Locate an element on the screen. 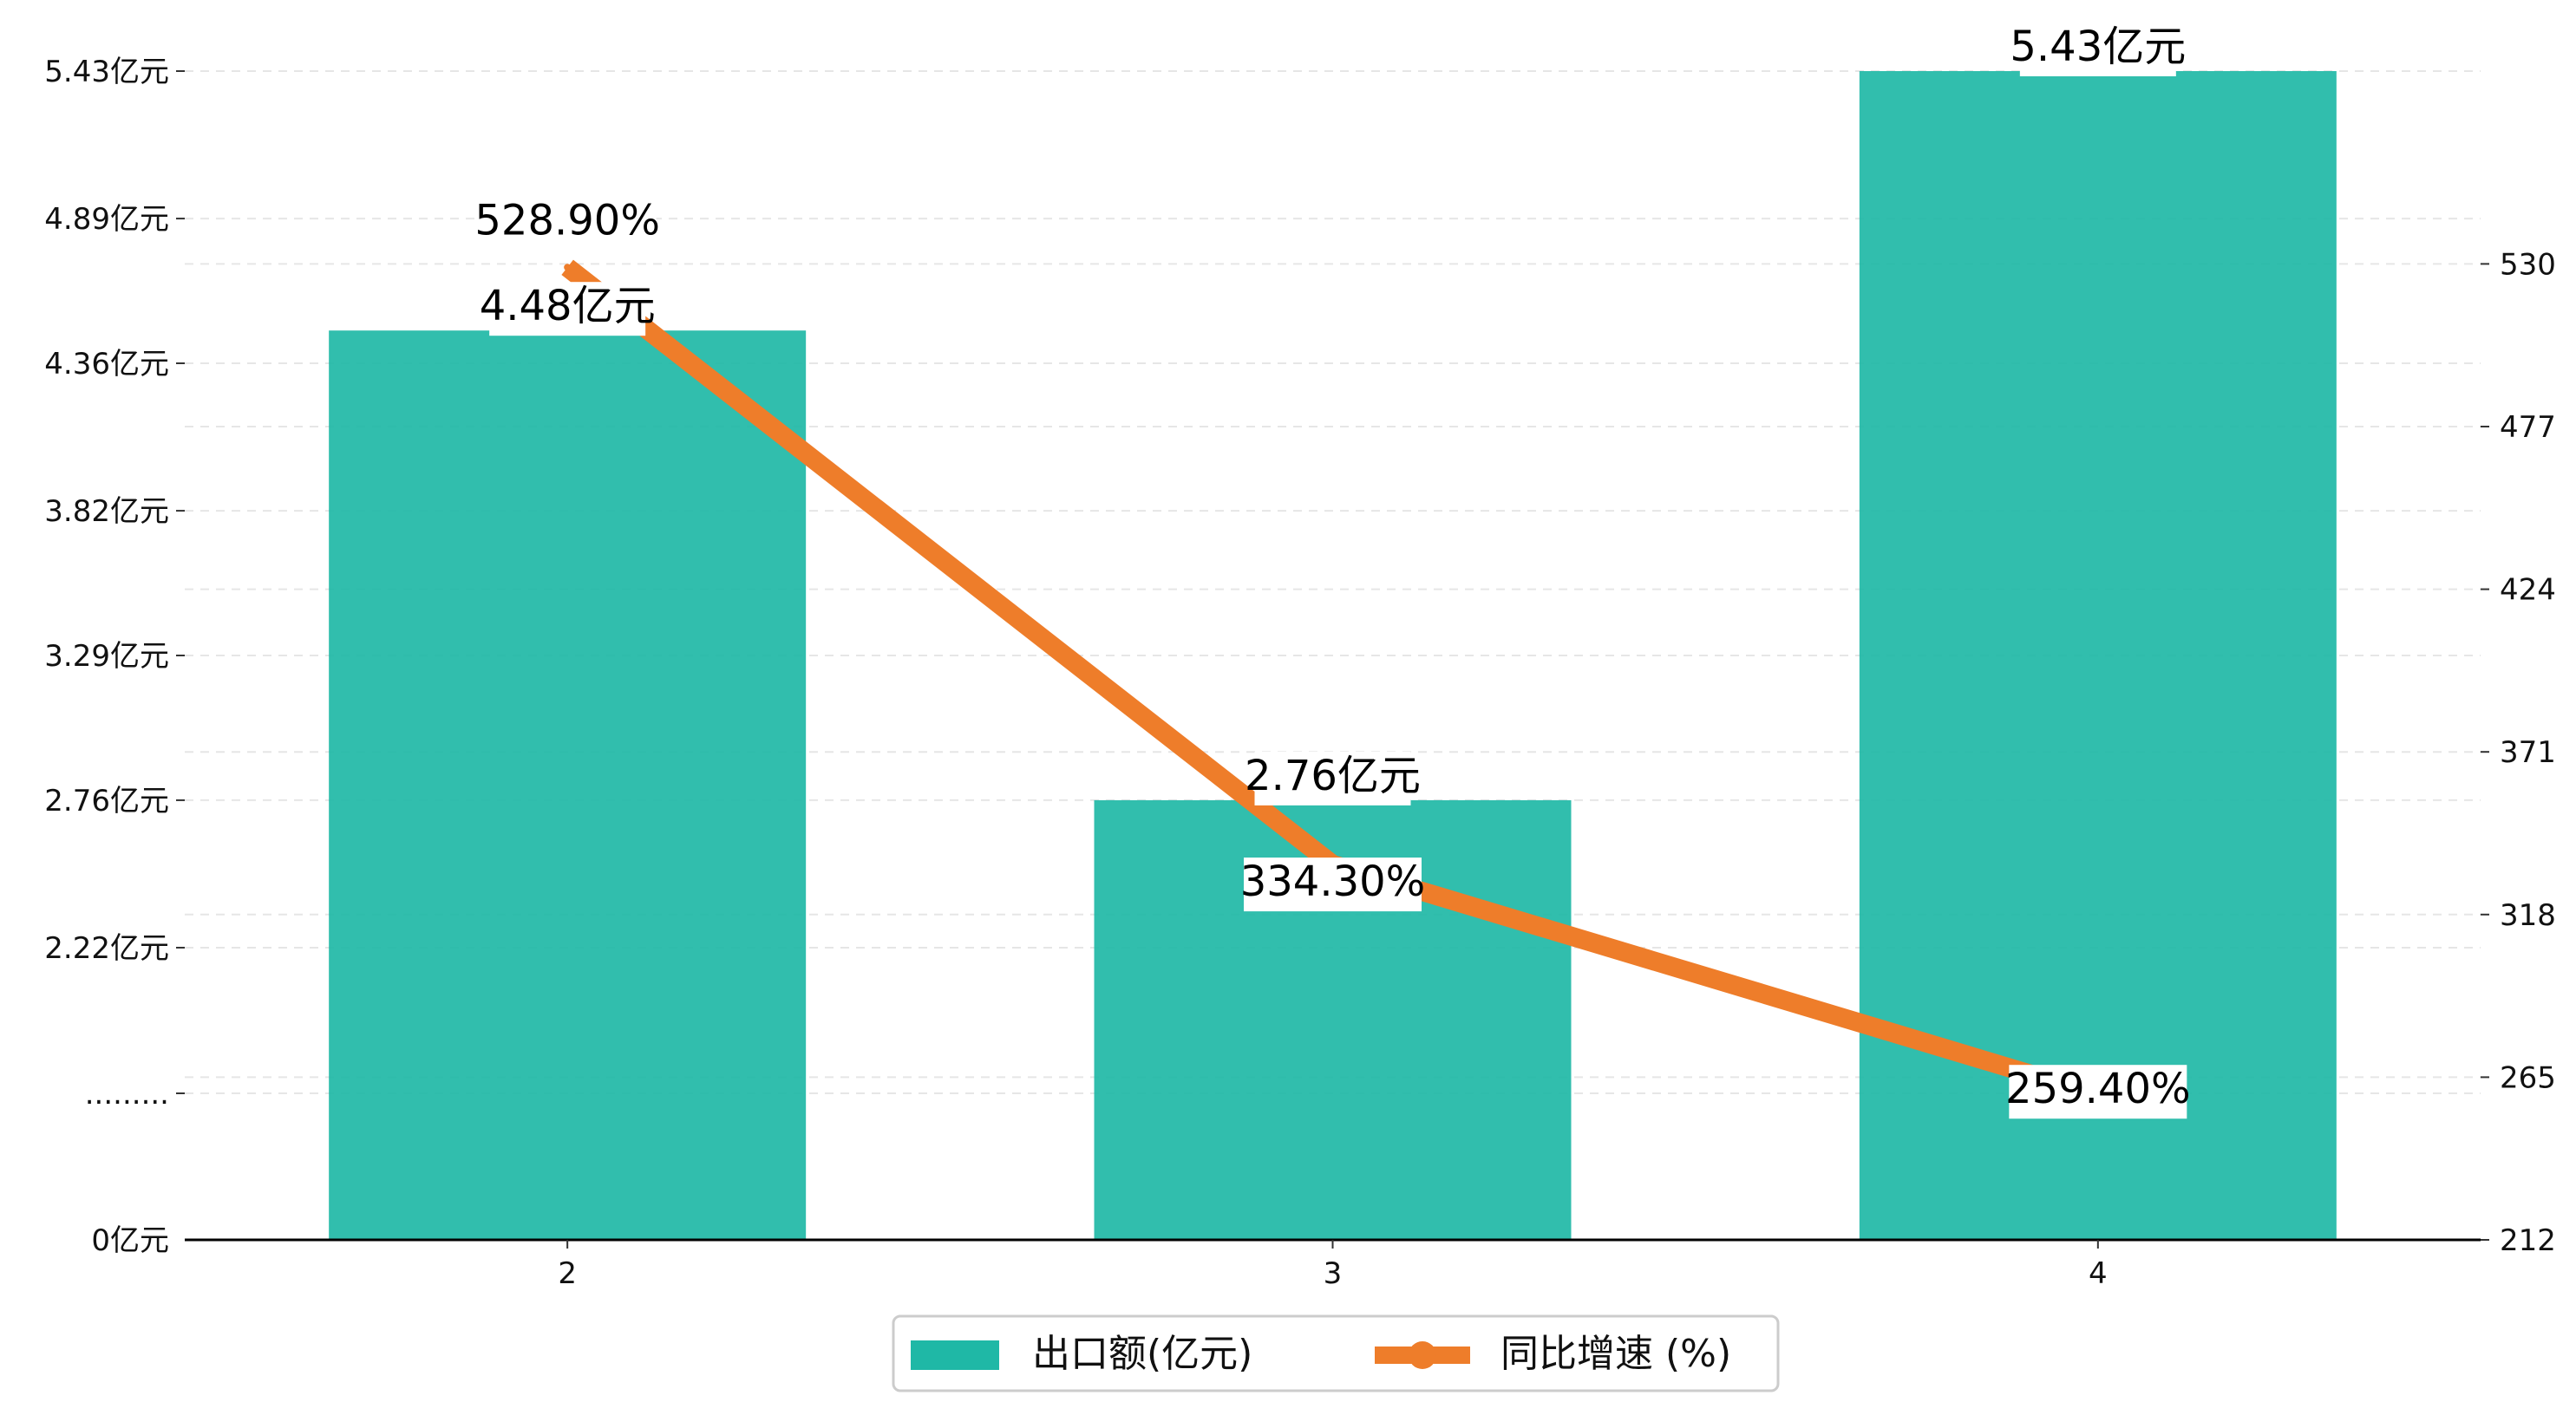 This screenshot has height=1415, width=2576. y-left-tick-label: 4.36亿元 is located at coordinates (106, 364).